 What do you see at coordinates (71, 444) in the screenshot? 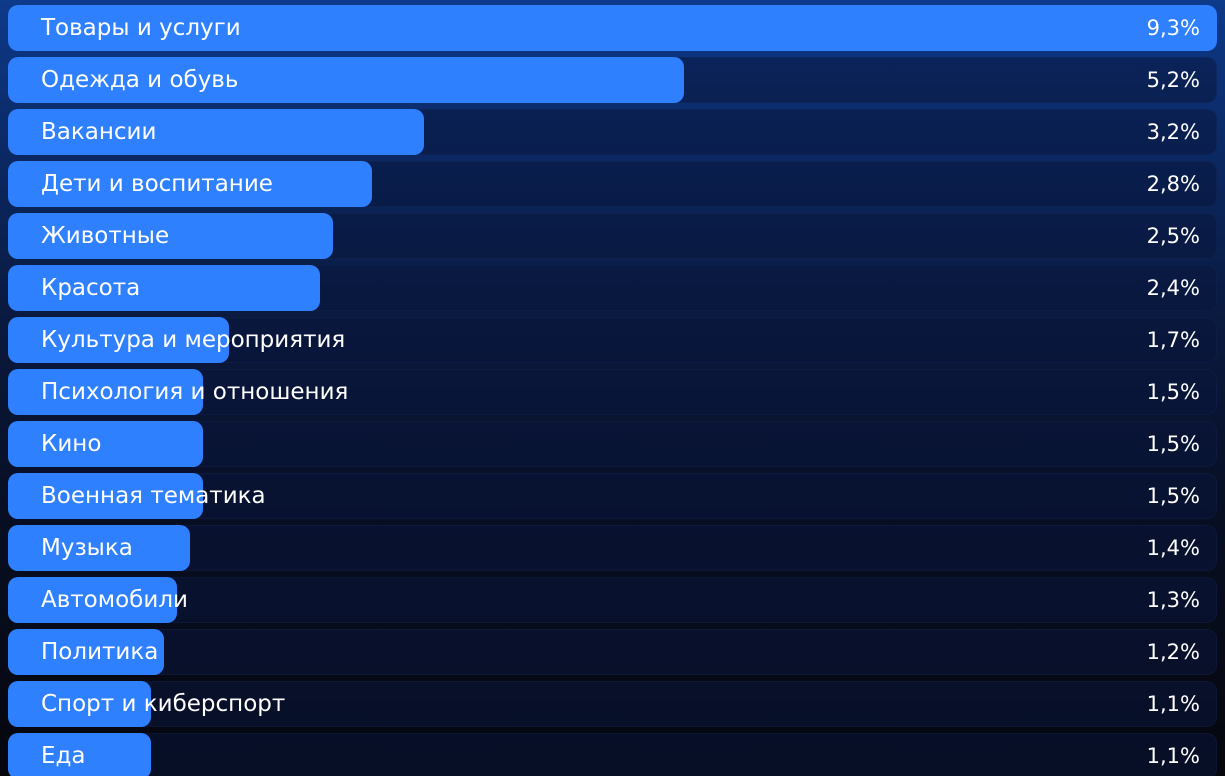
I see `category-label: Кино` at bounding box center [71, 444].